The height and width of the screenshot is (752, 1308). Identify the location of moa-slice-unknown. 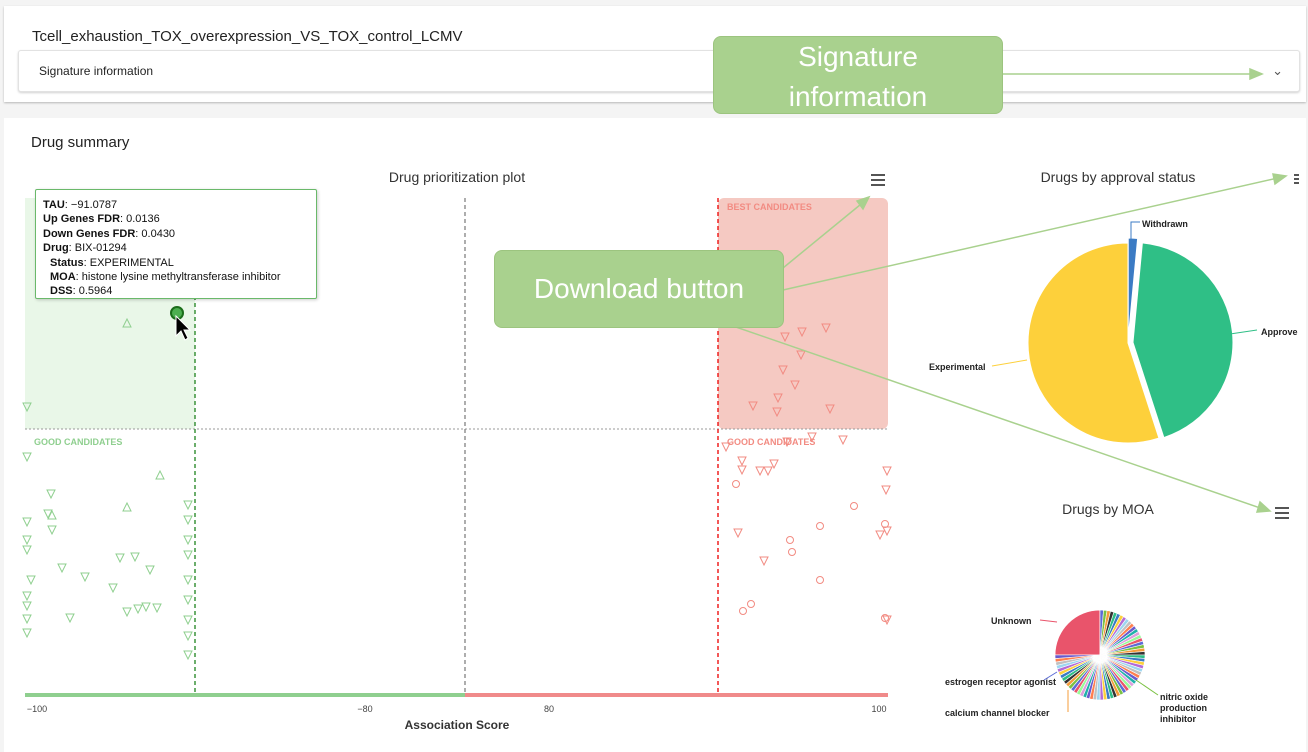
(1077, 632).